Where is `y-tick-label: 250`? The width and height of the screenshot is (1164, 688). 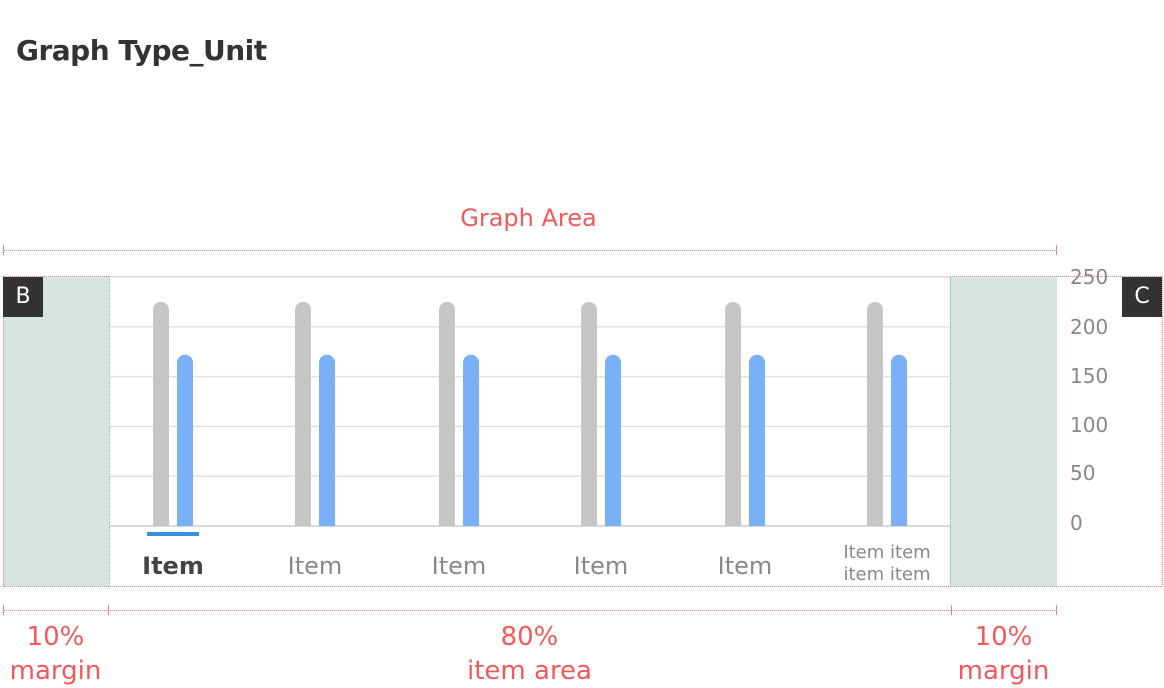 y-tick-label: 250 is located at coordinates (1089, 277).